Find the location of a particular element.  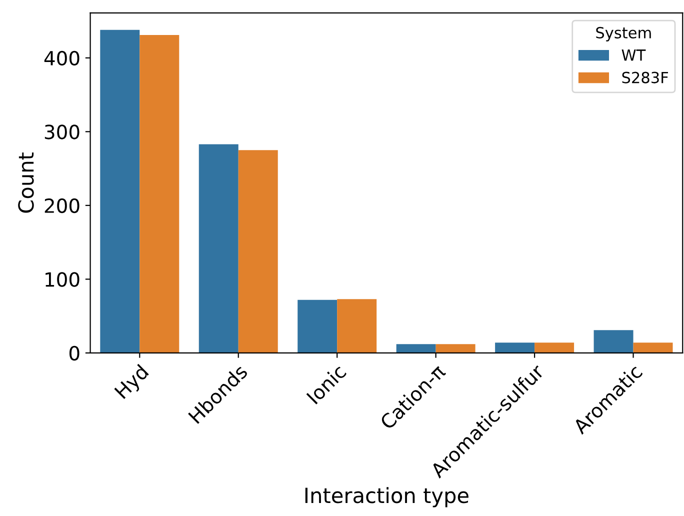

y-tick-label: 100 is located at coordinates (63, 279).